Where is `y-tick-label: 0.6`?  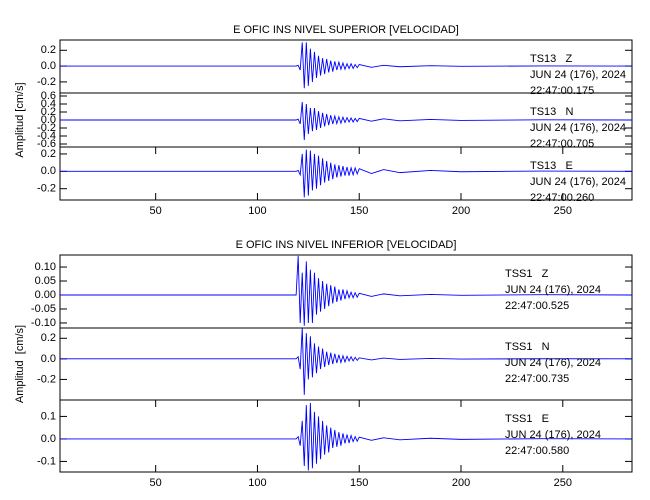 y-tick-label: 0.6 is located at coordinates (48, 96).